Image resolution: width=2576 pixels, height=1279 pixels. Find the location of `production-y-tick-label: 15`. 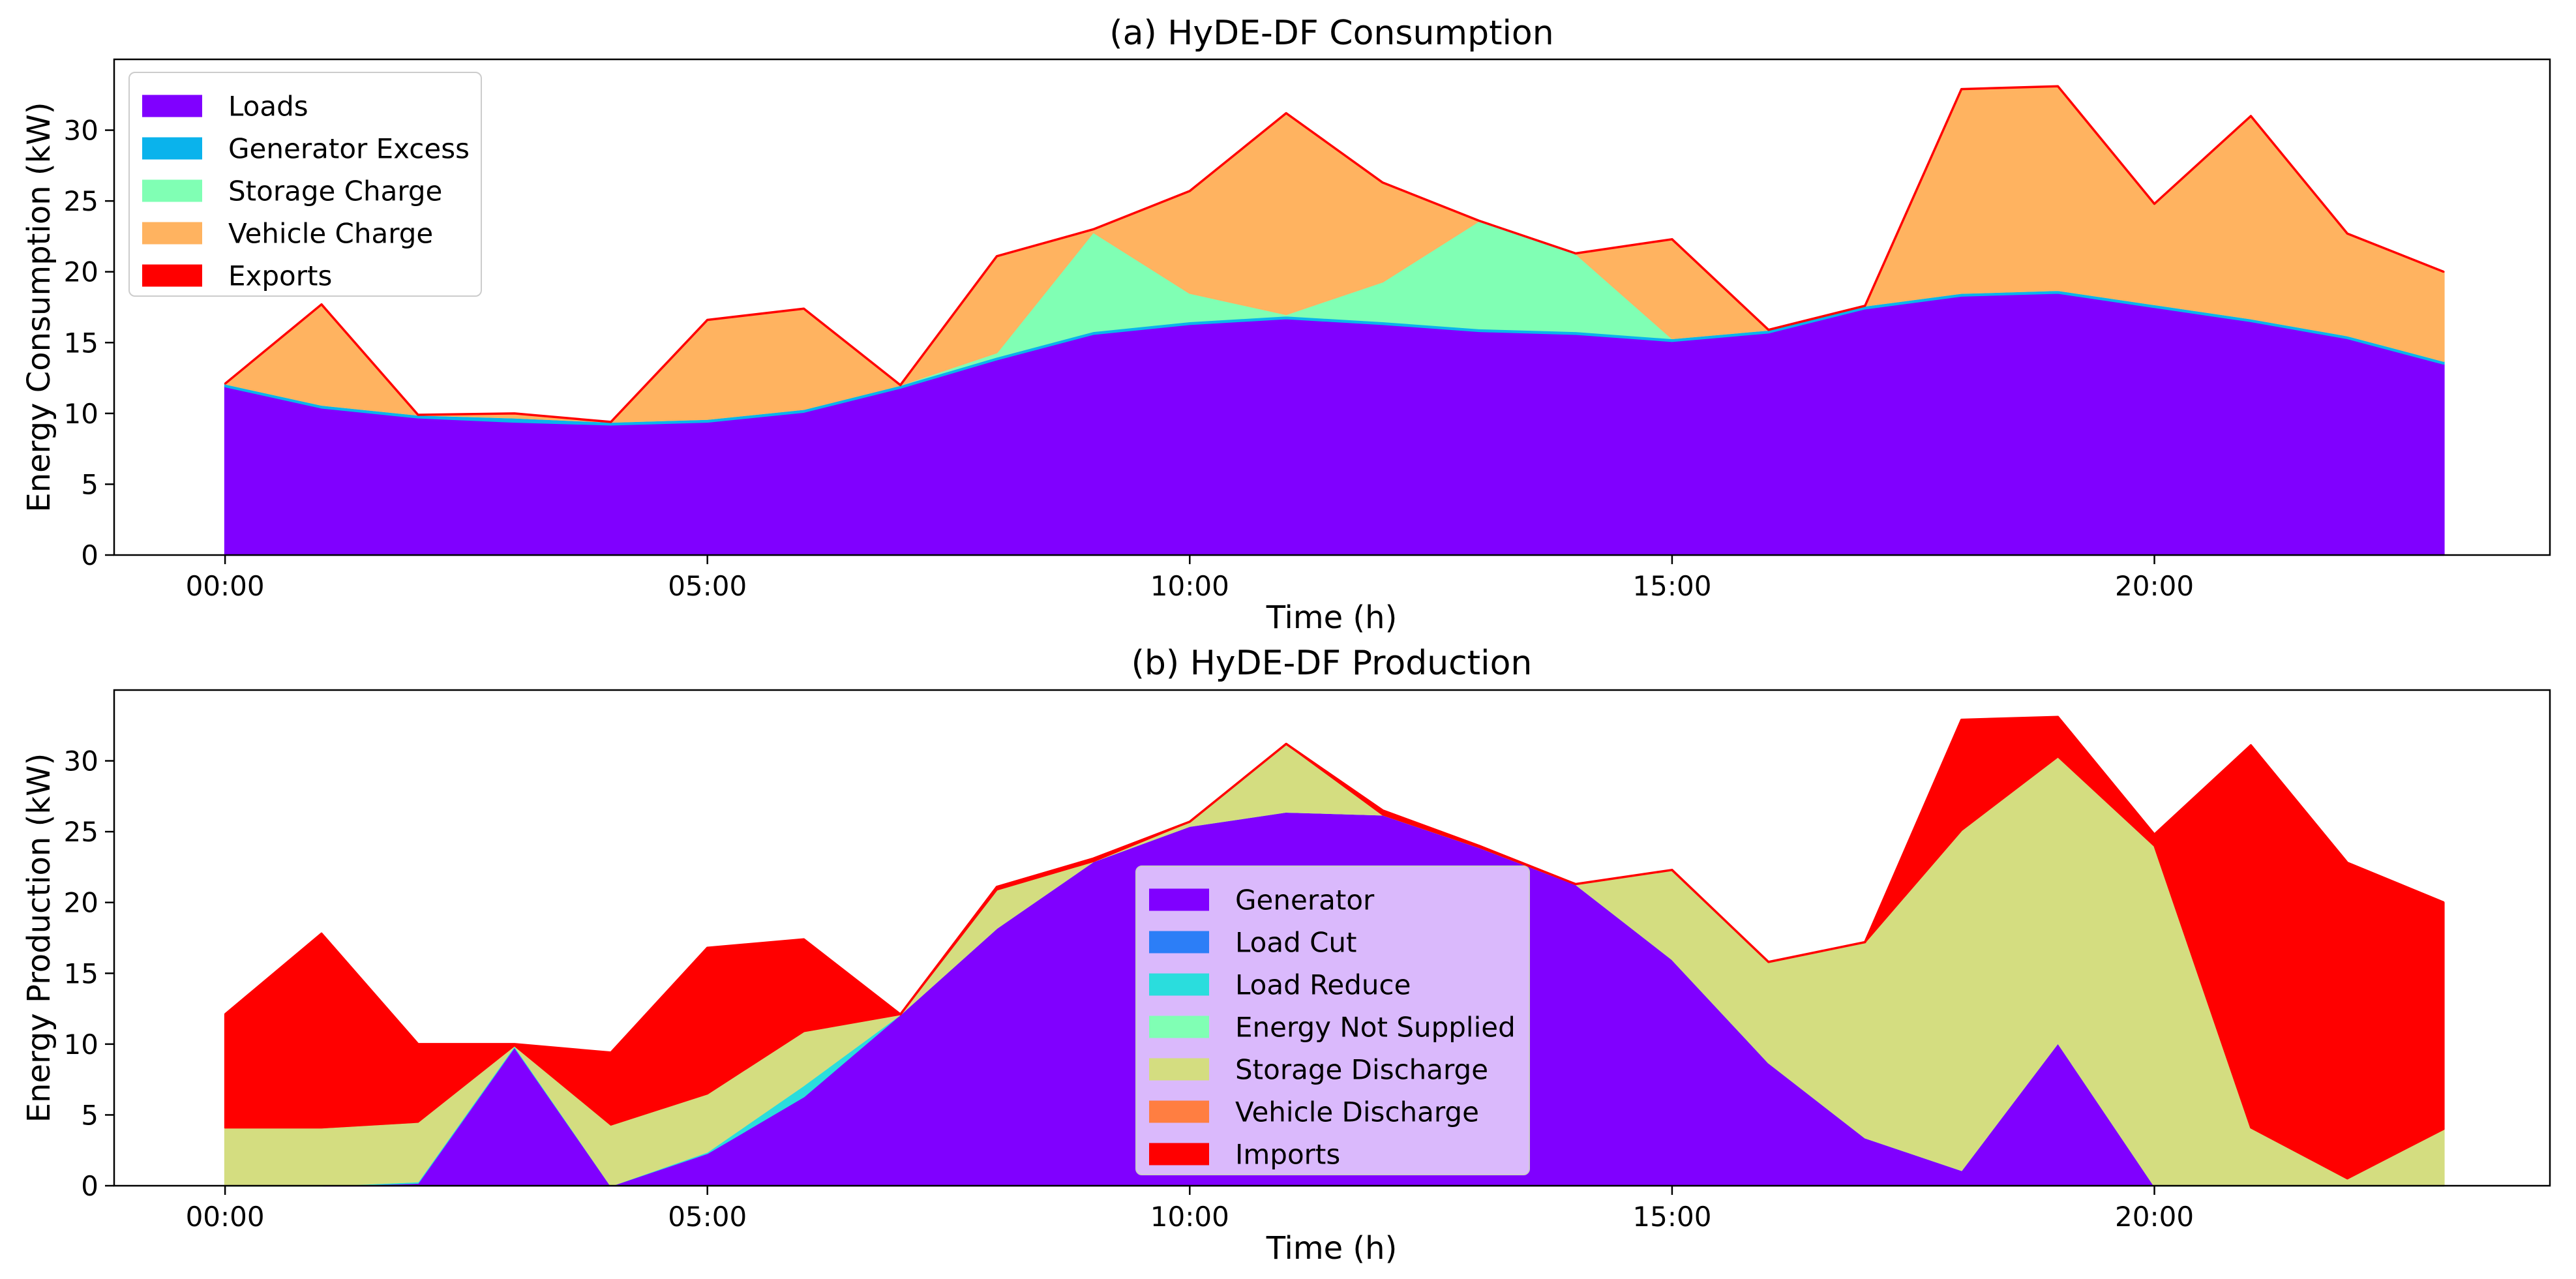

production-y-tick-label: 15 is located at coordinates (81, 973).